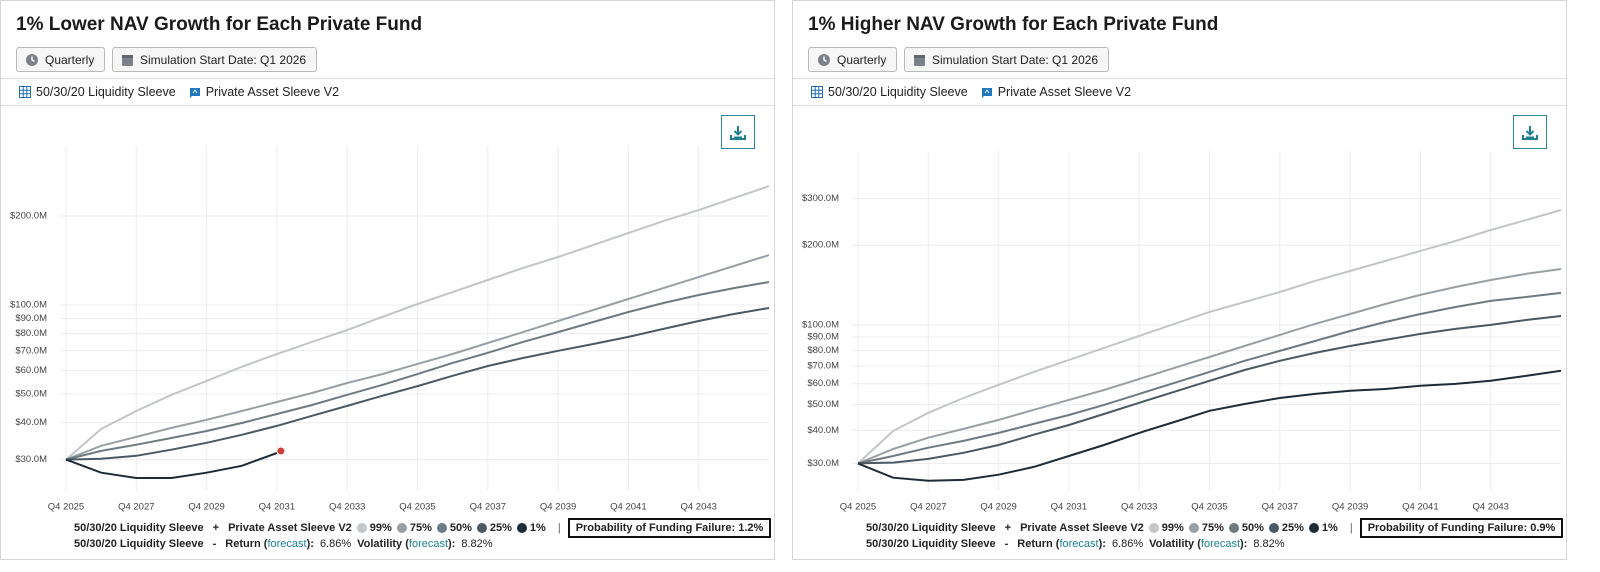 This screenshot has height=572, width=1600. I want to click on probability-box: Probability of Funding Failure: 0.9%, so click(1461, 528).